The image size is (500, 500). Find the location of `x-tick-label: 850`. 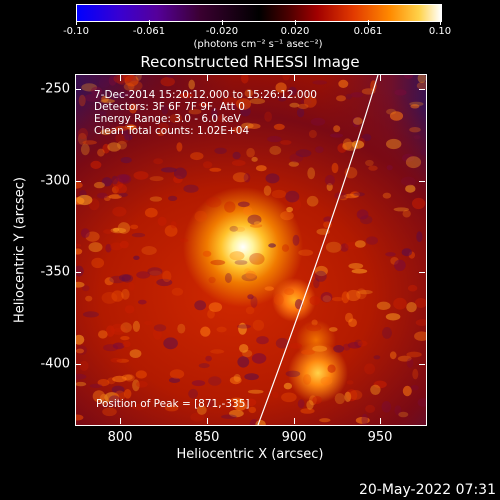

x-tick-label: 850 is located at coordinates (207, 437).